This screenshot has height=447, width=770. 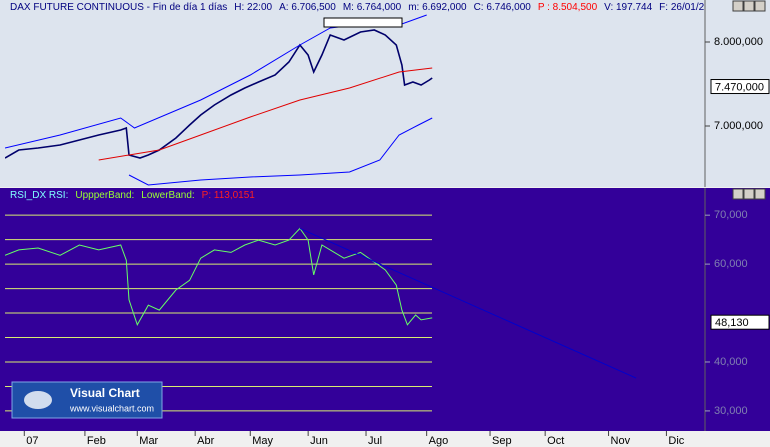 What do you see at coordinates (319, 441) in the screenshot?
I see `x-tick-label: Jun` at bounding box center [319, 441].